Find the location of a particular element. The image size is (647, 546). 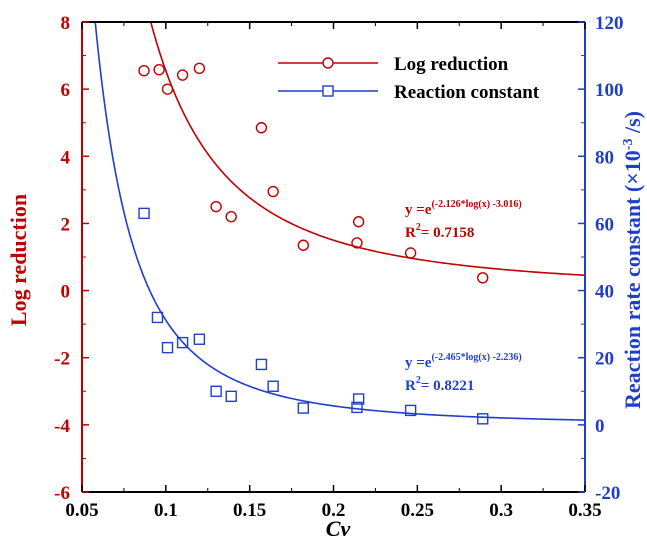

right-y-tick-label: -20 is located at coordinates (607, 493).